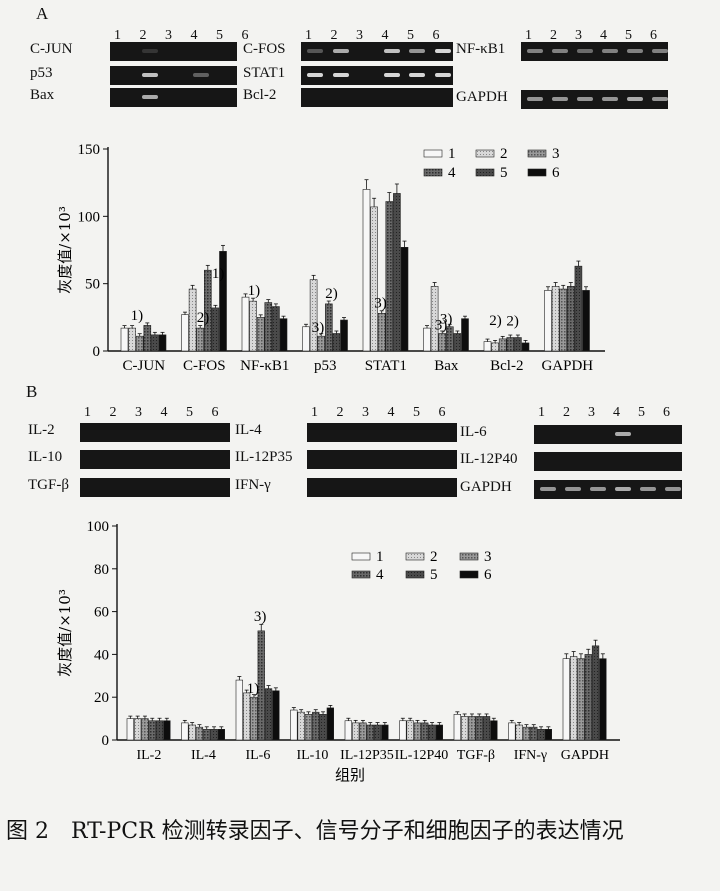 This screenshot has width=720, height=891. What do you see at coordinates (585, 755) in the screenshot?
I see `x-tick-label: GAPDH` at bounding box center [585, 755].